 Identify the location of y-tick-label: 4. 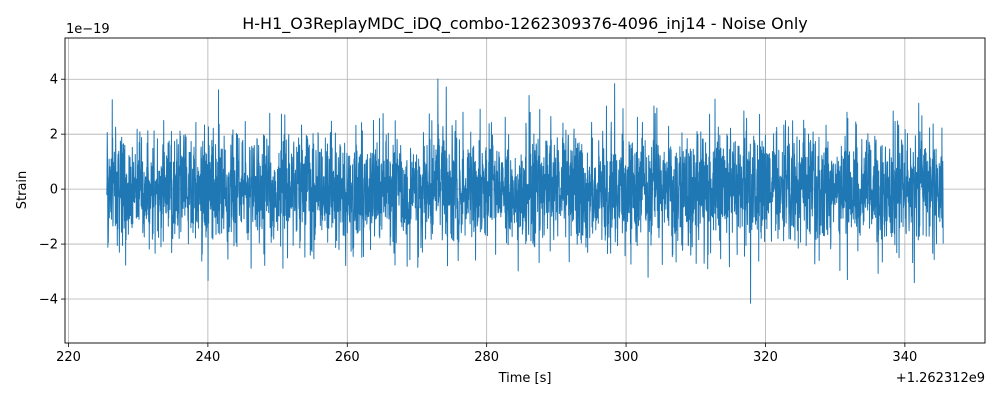
(54, 80).